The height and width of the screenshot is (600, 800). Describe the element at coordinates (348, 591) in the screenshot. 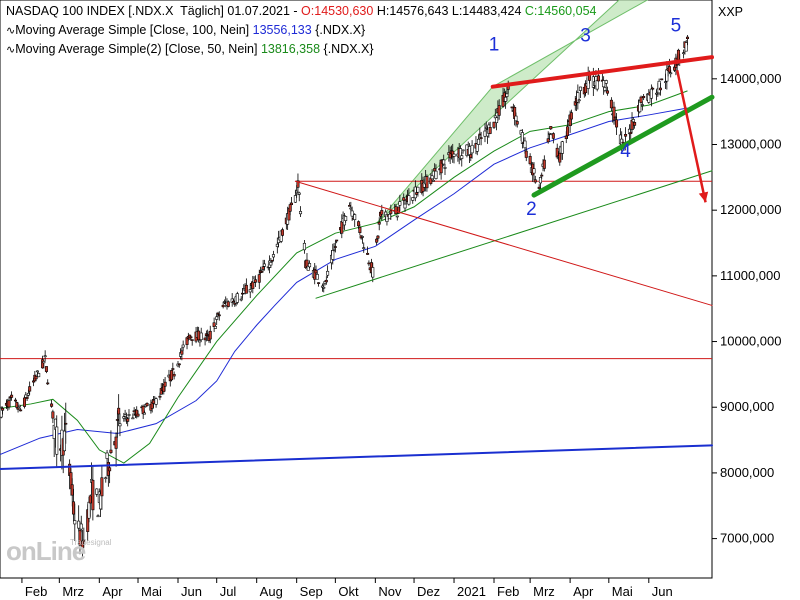

I see `x-tick-label: Okt` at that location.